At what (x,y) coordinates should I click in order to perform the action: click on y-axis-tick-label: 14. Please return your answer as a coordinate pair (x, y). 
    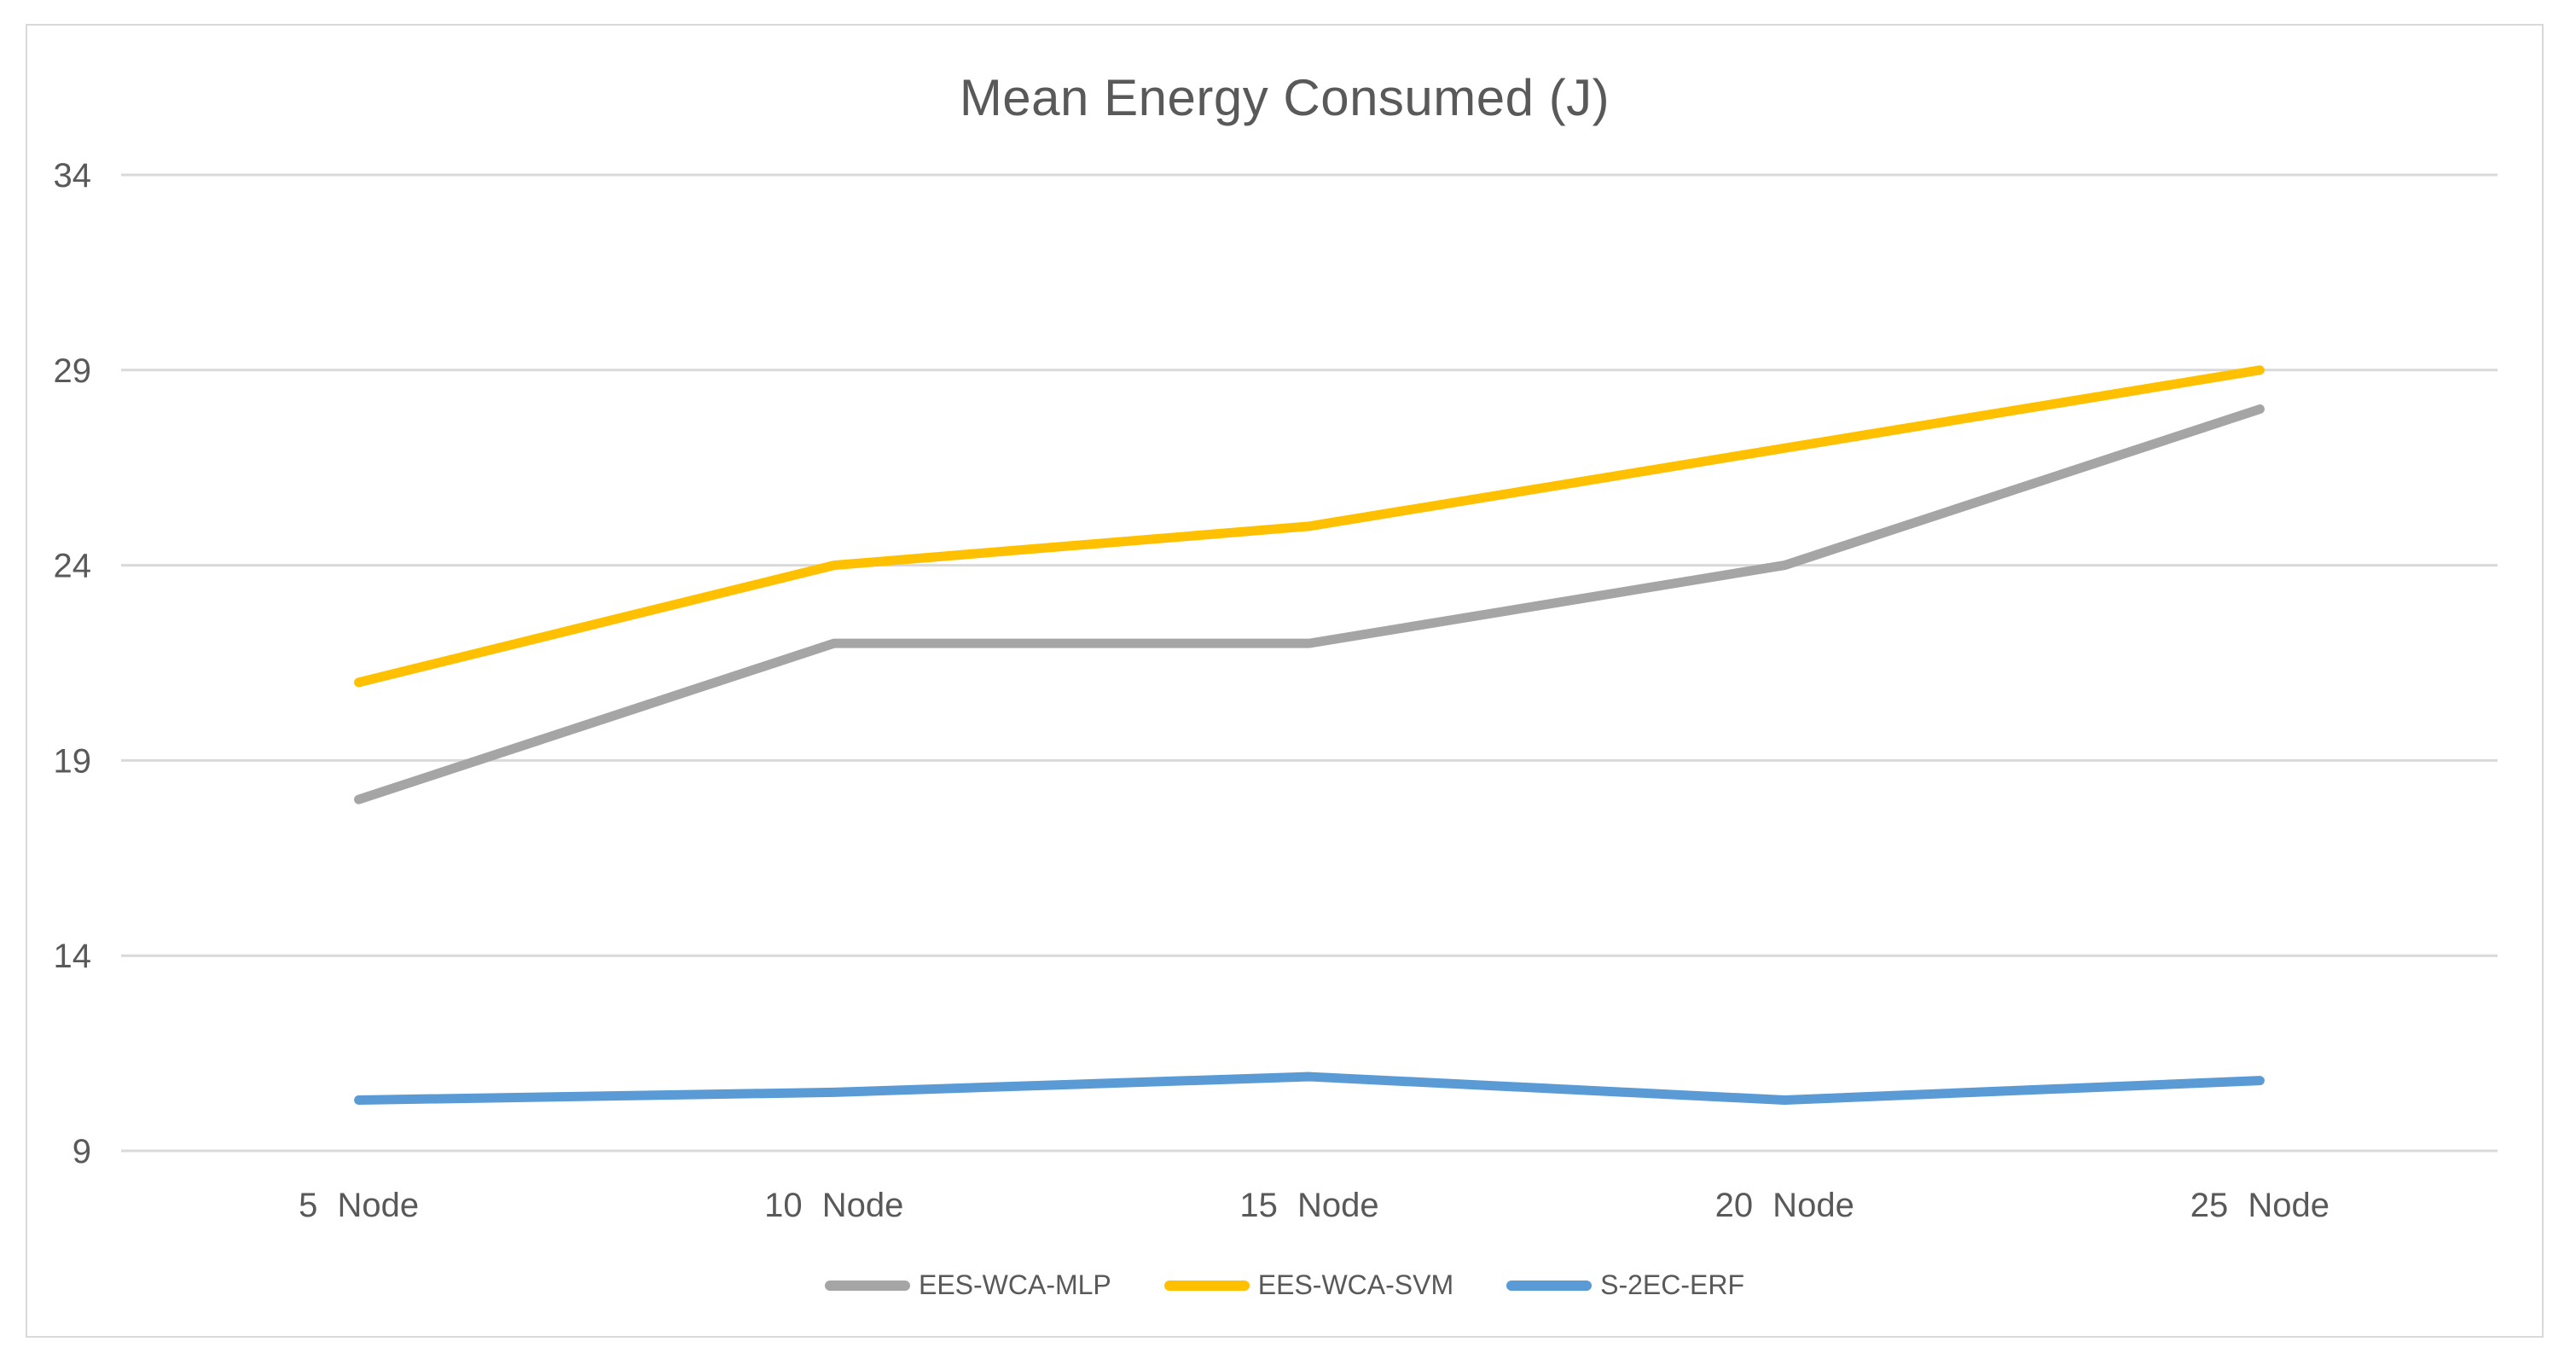
    Looking at the image, I should click on (73, 956).